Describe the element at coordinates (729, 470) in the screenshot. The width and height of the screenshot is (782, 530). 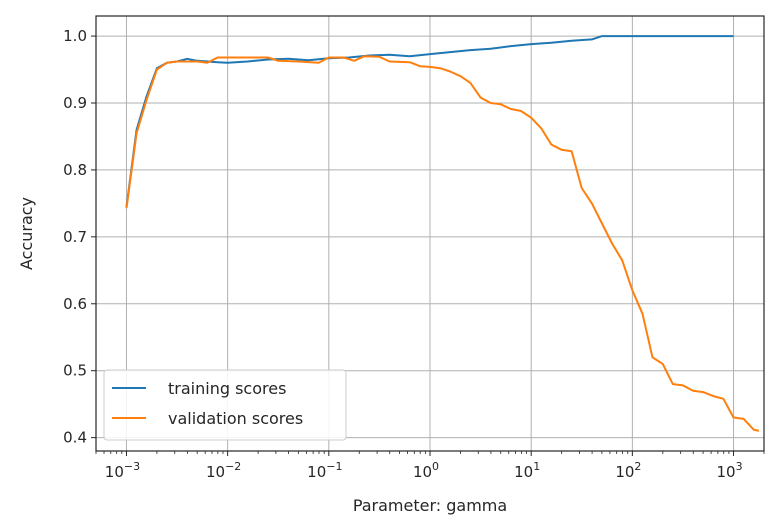
I see `x-tick-label: 10³` at that location.